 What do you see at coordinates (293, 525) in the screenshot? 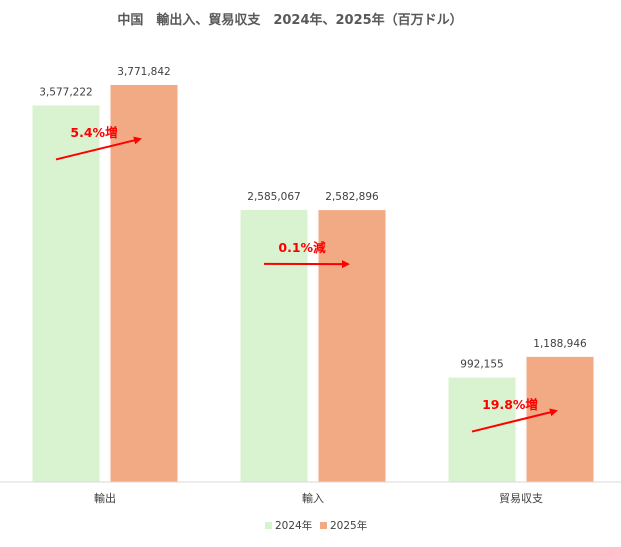
I see `legend-label: 2024年` at bounding box center [293, 525].